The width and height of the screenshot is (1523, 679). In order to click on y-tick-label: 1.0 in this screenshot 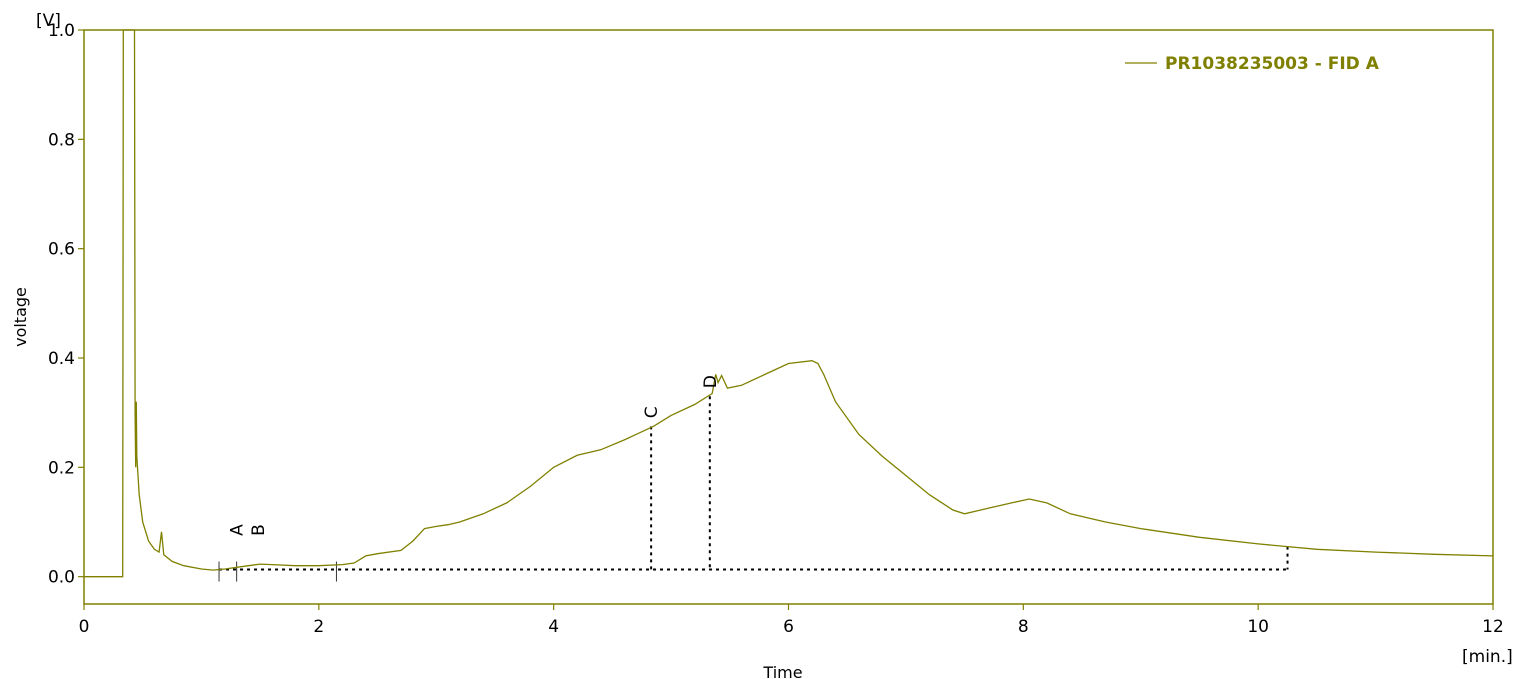, I will do `click(61, 31)`.